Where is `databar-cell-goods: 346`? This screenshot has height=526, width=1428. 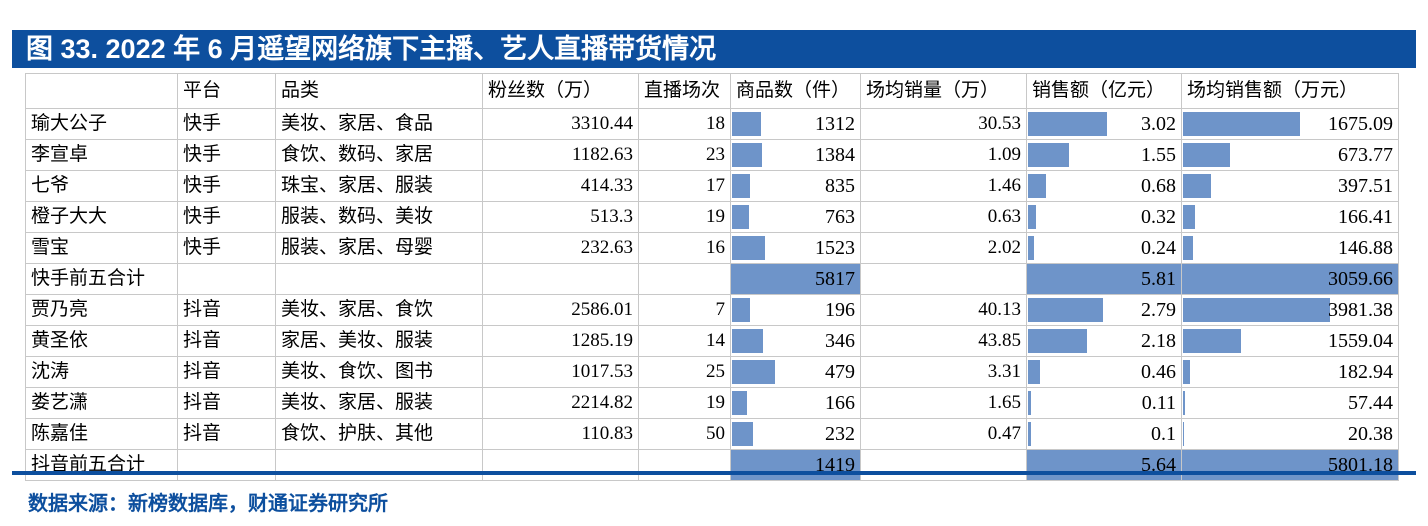
databar-cell-goods: 346 is located at coordinates (795, 341).